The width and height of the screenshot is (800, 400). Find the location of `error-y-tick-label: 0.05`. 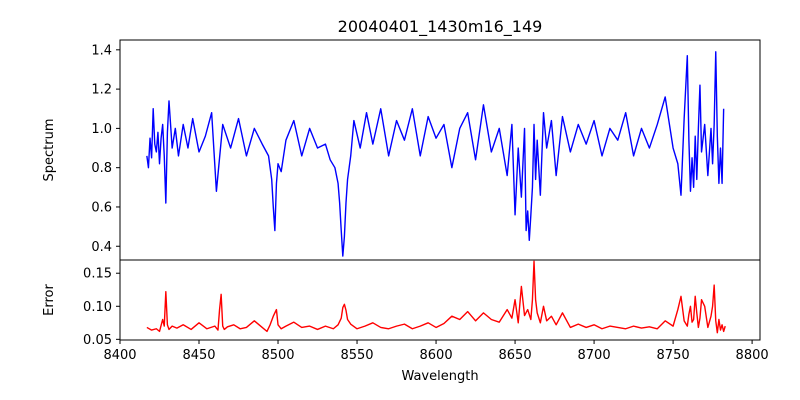

error-y-tick-label: 0.05 is located at coordinates (97, 340).